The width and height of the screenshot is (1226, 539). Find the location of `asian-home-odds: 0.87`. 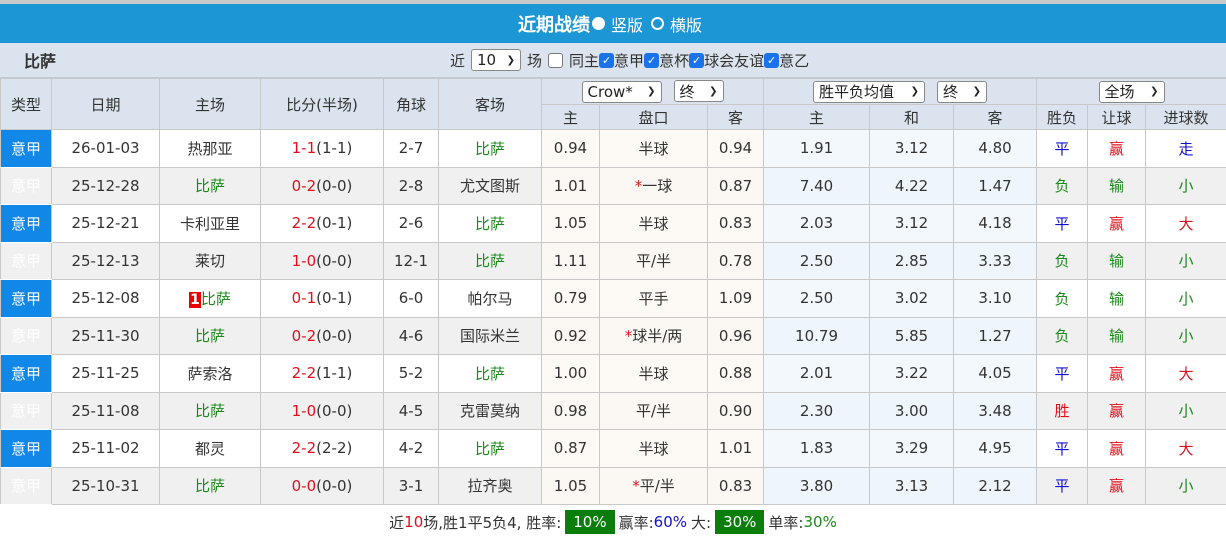

asian-home-odds: 0.87 is located at coordinates (571, 449).